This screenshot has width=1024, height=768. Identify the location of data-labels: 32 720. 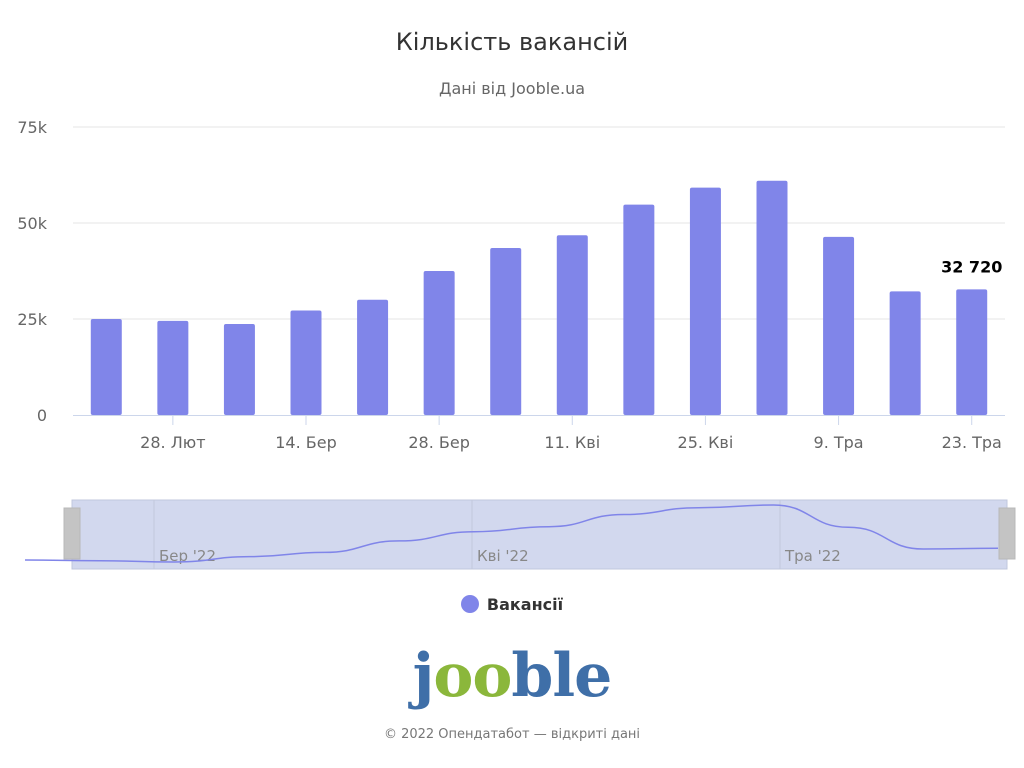
(971, 266).